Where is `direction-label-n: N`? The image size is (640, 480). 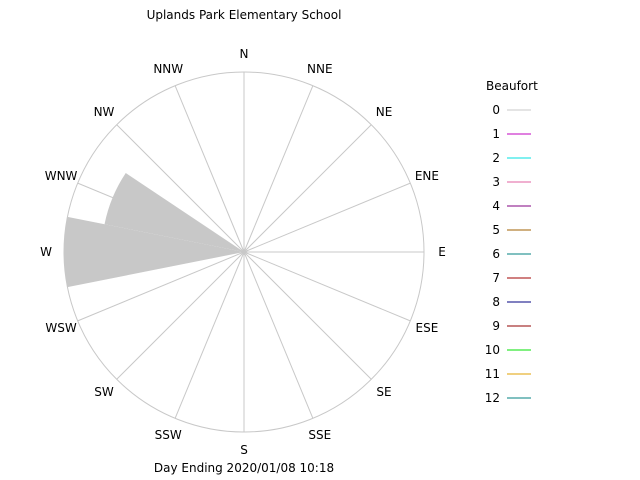 direction-label-n: N is located at coordinates (244, 54).